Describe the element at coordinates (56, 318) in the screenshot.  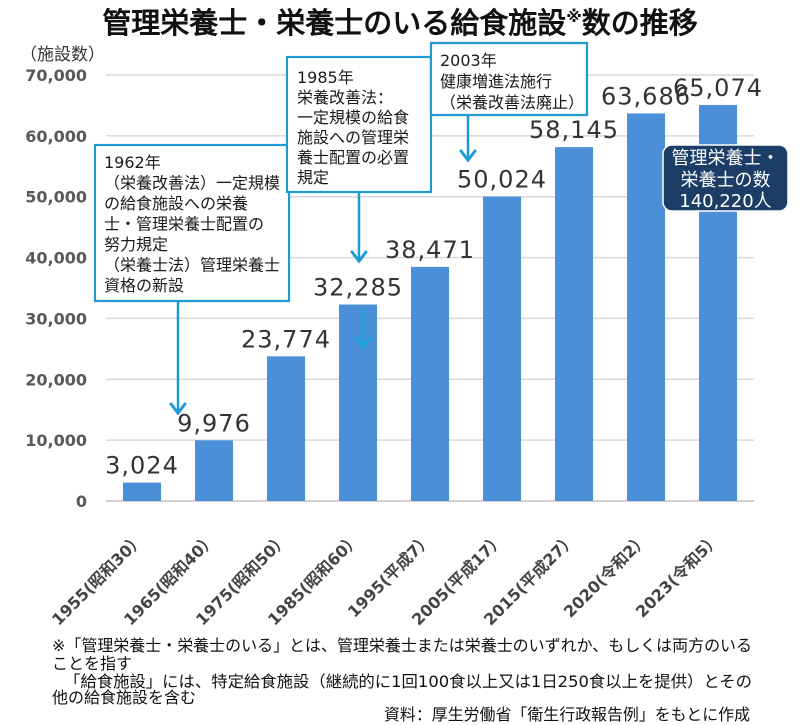
I see `y-tick-label: 30,000` at that location.